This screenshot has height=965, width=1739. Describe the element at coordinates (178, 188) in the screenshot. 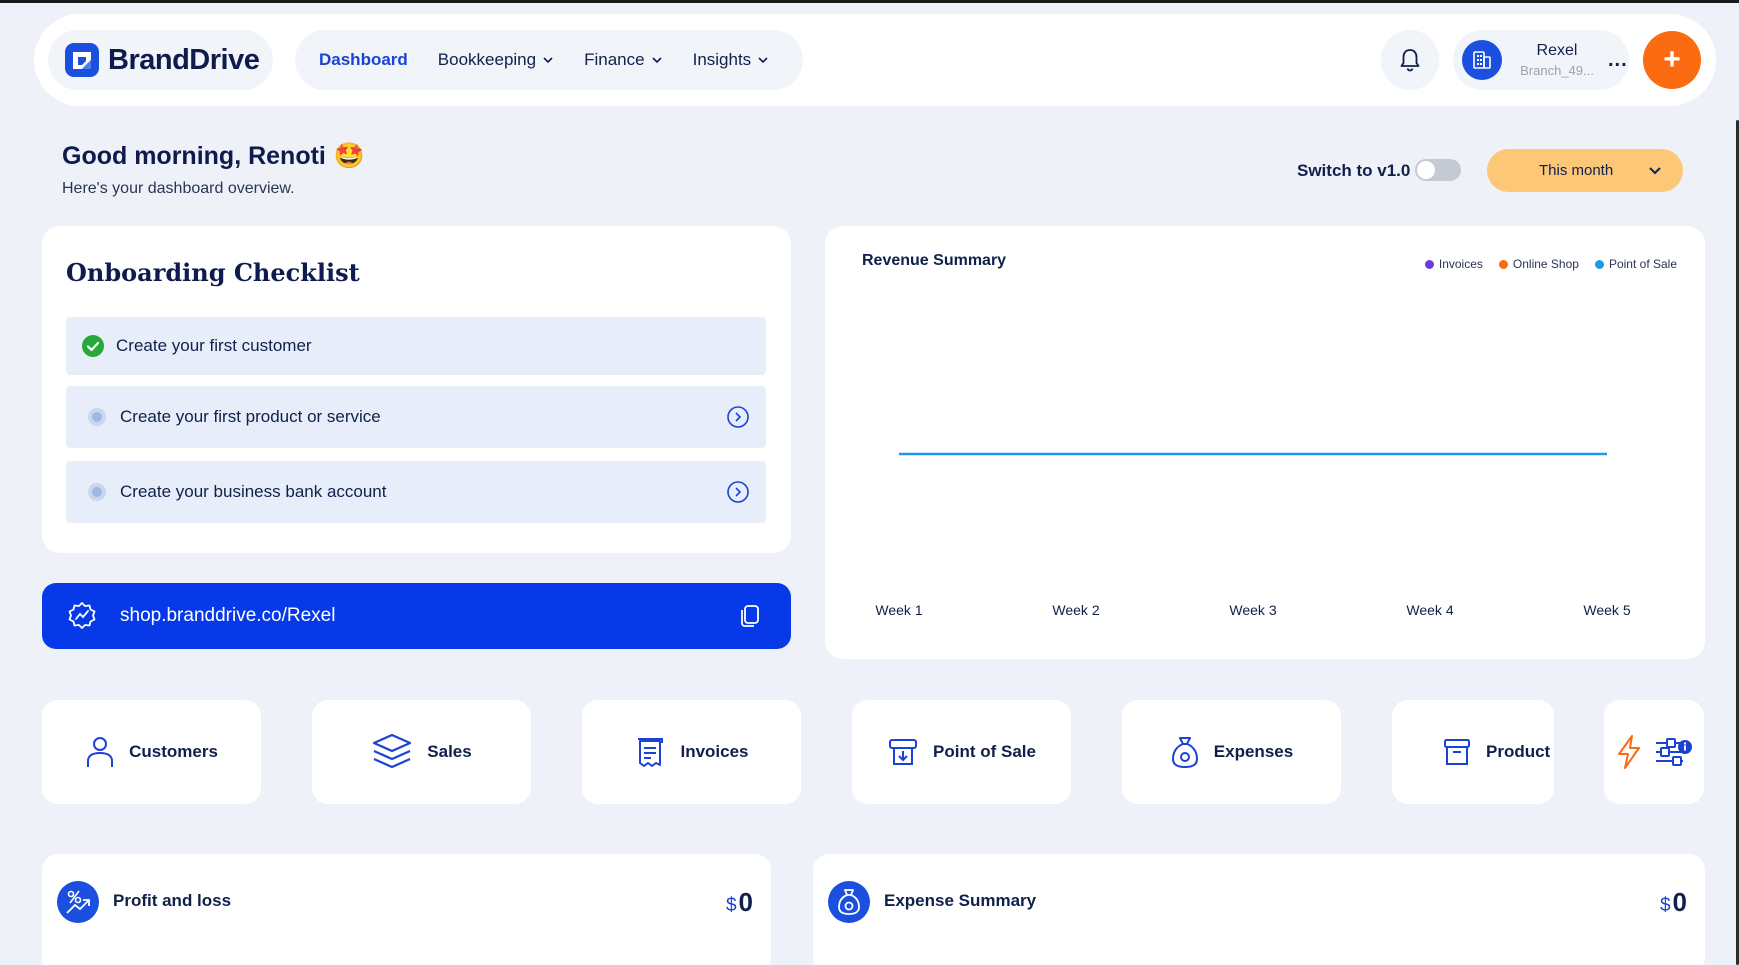

I see `greeting-subtitle: Here's your dashboard overview.` at that location.